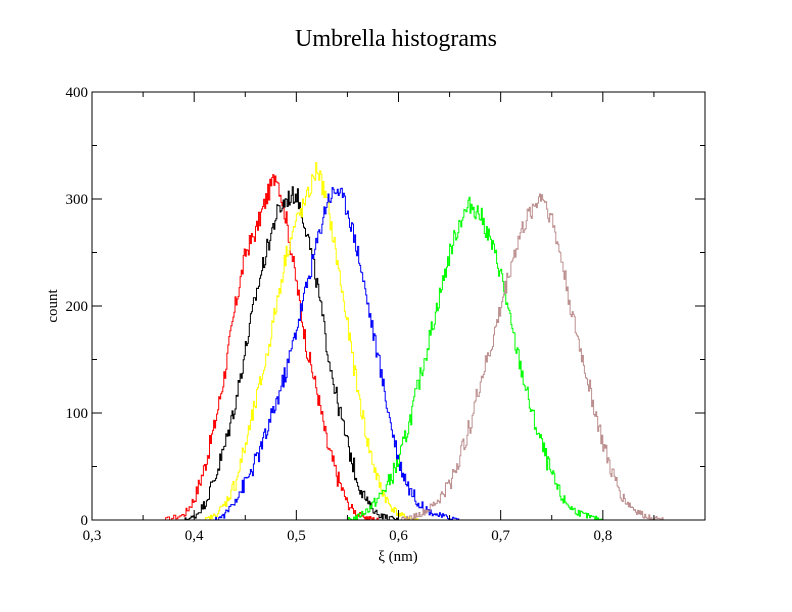  Describe the element at coordinates (77, 414) in the screenshot. I see `y-tick-label: 100` at that location.